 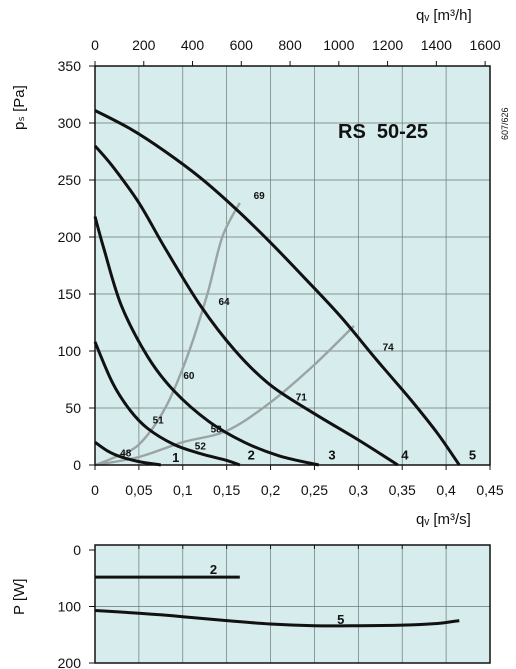 I want to click on efficiency-label: 58, so click(x=217, y=430).